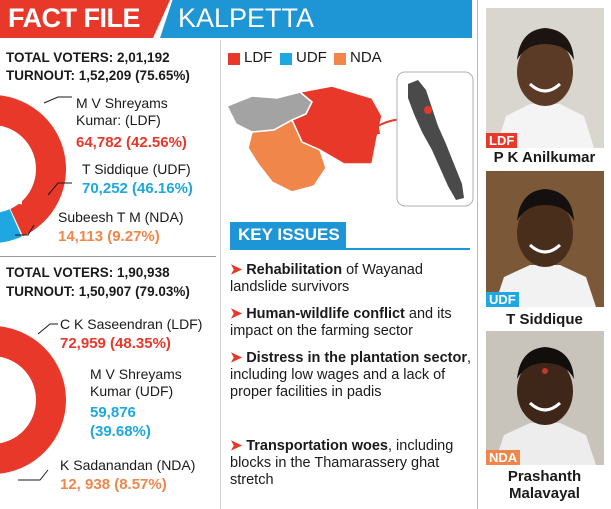 Image resolution: width=611 pixels, height=509 pixels. Describe the element at coordinates (74, 18) in the screenshot. I see `fact-file-title: FACT FILE` at that location.